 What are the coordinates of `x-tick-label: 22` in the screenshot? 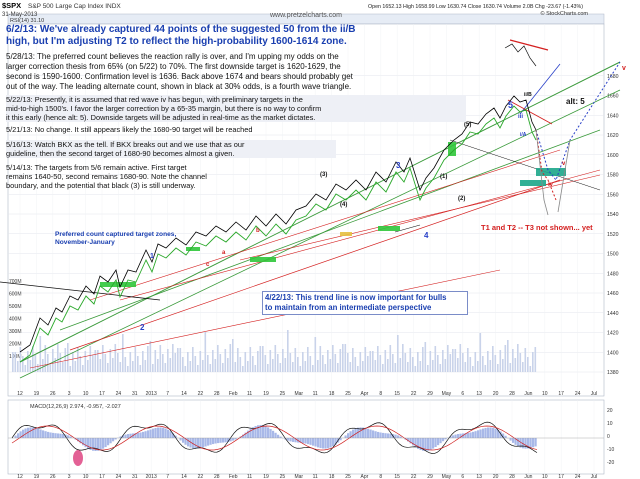 It's located at (201, 394).